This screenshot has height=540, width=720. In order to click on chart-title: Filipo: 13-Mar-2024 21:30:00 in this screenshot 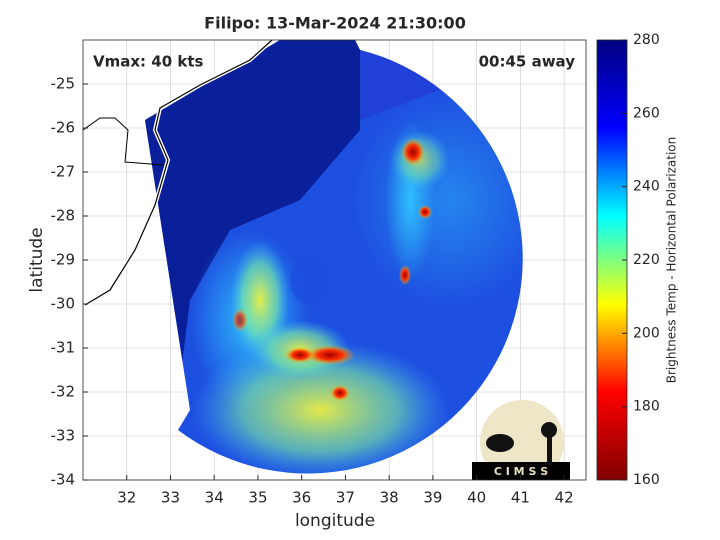, I will do `click(335, 23)`.